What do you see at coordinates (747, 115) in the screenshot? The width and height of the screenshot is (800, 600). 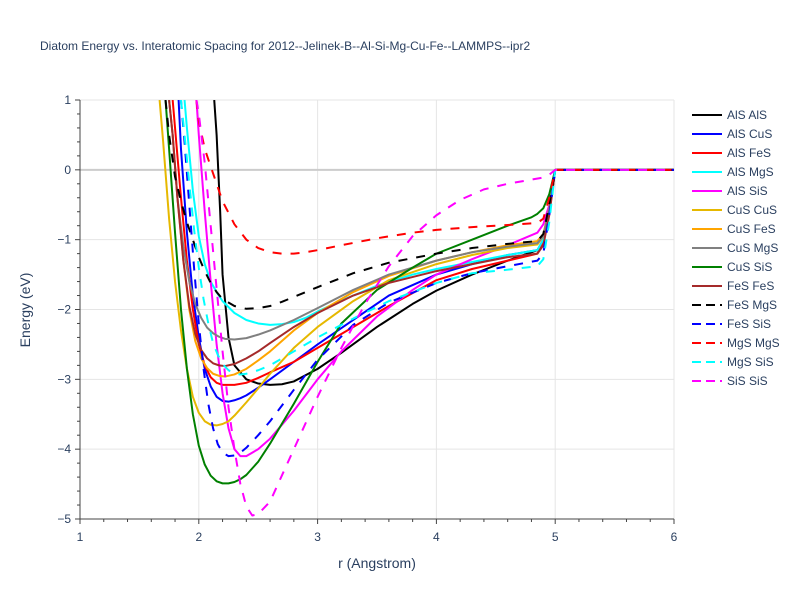 I see `legend-label: AlS AlS` at bounding box center [747, 115].